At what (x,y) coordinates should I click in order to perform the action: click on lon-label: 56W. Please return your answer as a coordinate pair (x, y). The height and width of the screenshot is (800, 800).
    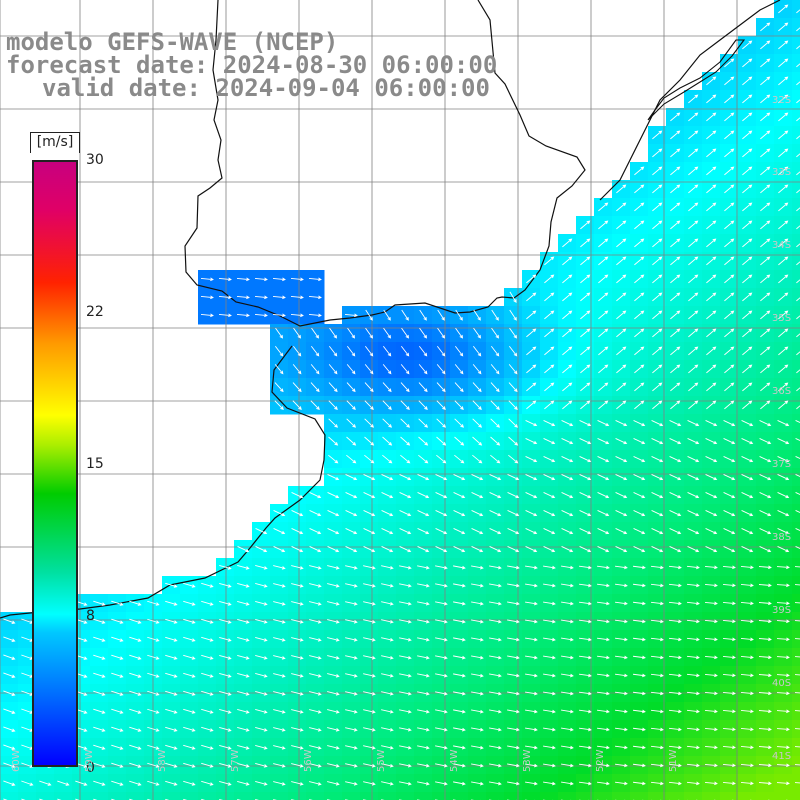
    Looking at the image, I should click on (308, 760).